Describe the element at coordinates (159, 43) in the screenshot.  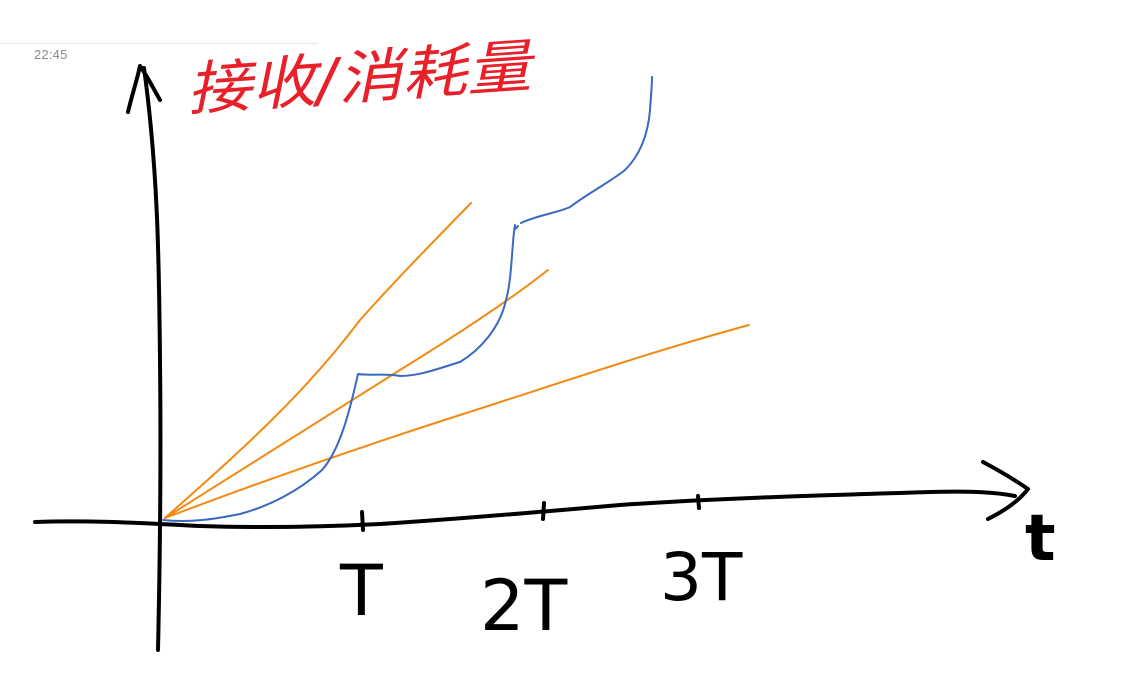
I see `header-divider` at that location.